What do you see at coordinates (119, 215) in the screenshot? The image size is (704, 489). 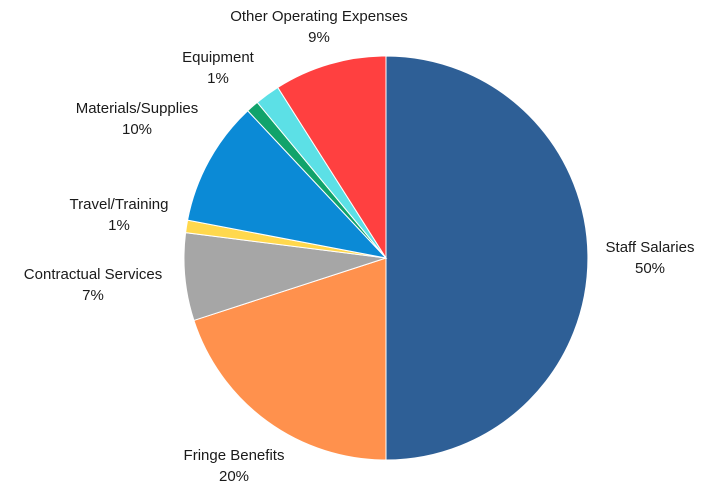 I see `label-travel-training: Travel/Training 1%` at bounding box center [119, 215].